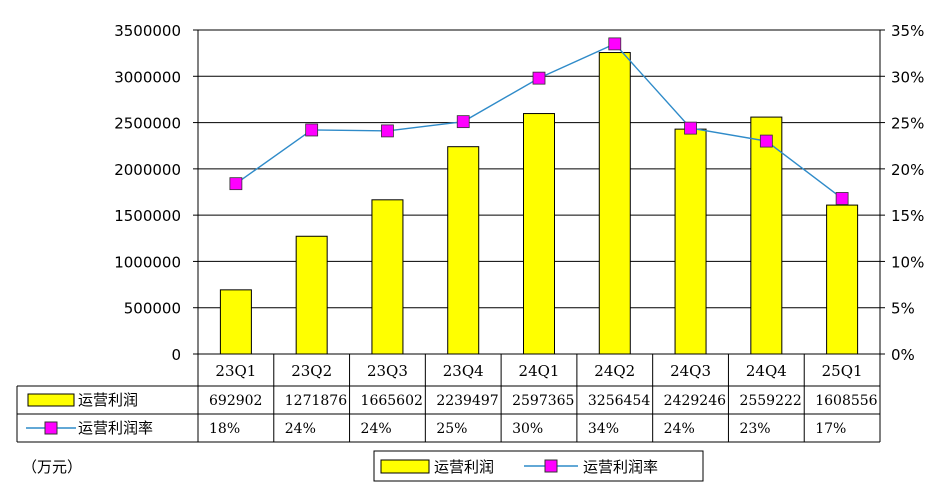 The height and width of the screenshot is (498, 952). What do you see at coordinates (176, 355) in the screenshot?
I see `y-tick-label: 0` at bounding box center [176, 355].